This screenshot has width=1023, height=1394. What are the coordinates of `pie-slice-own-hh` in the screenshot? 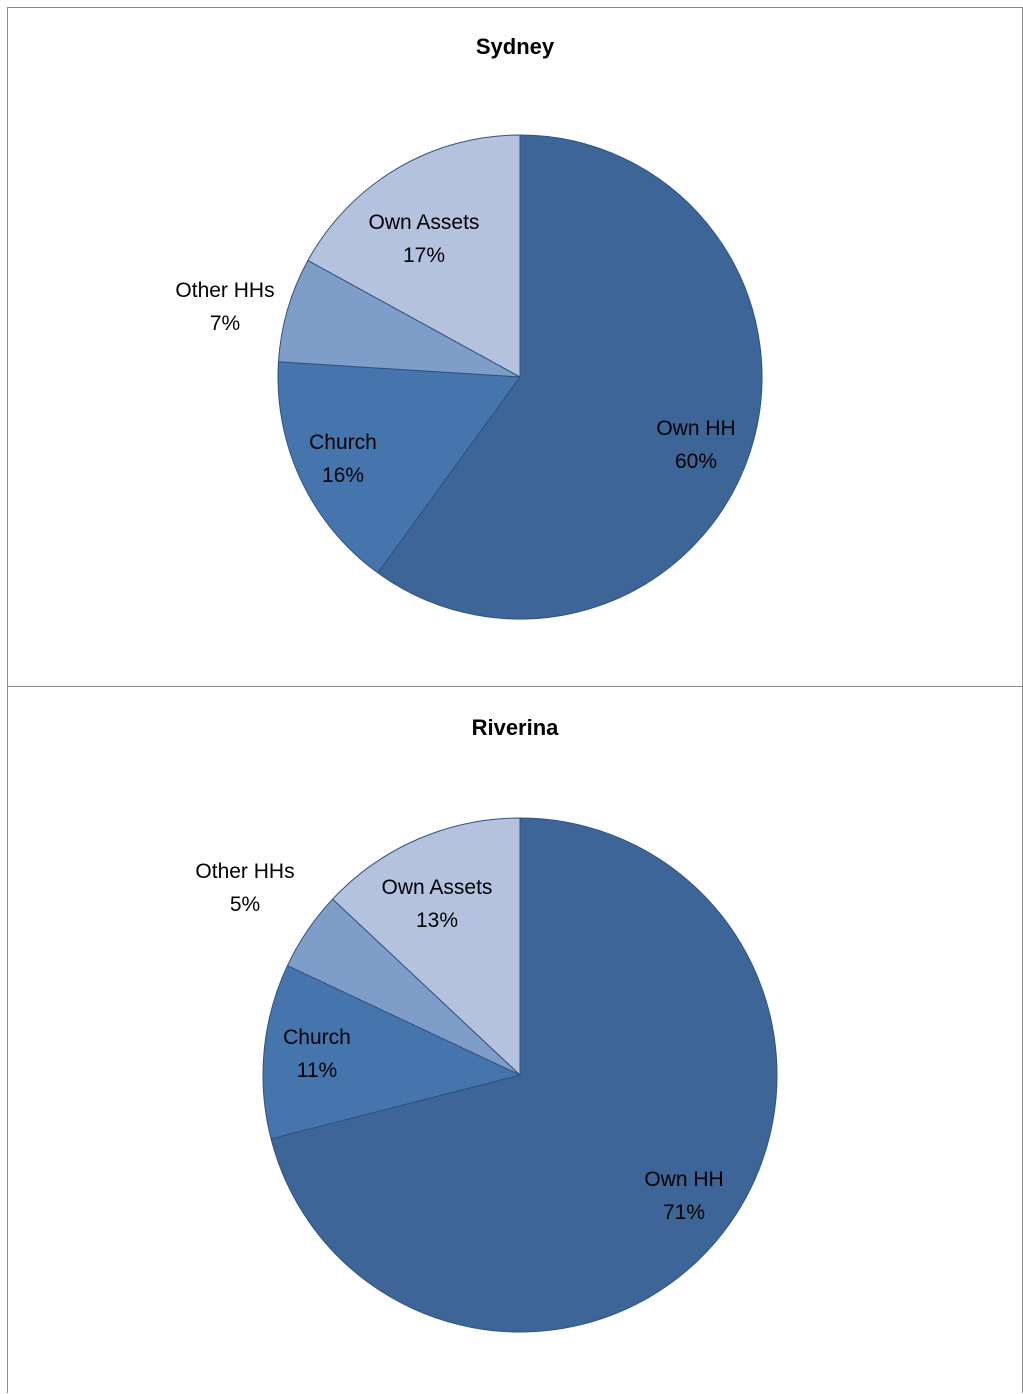 It's located at (570, 377).